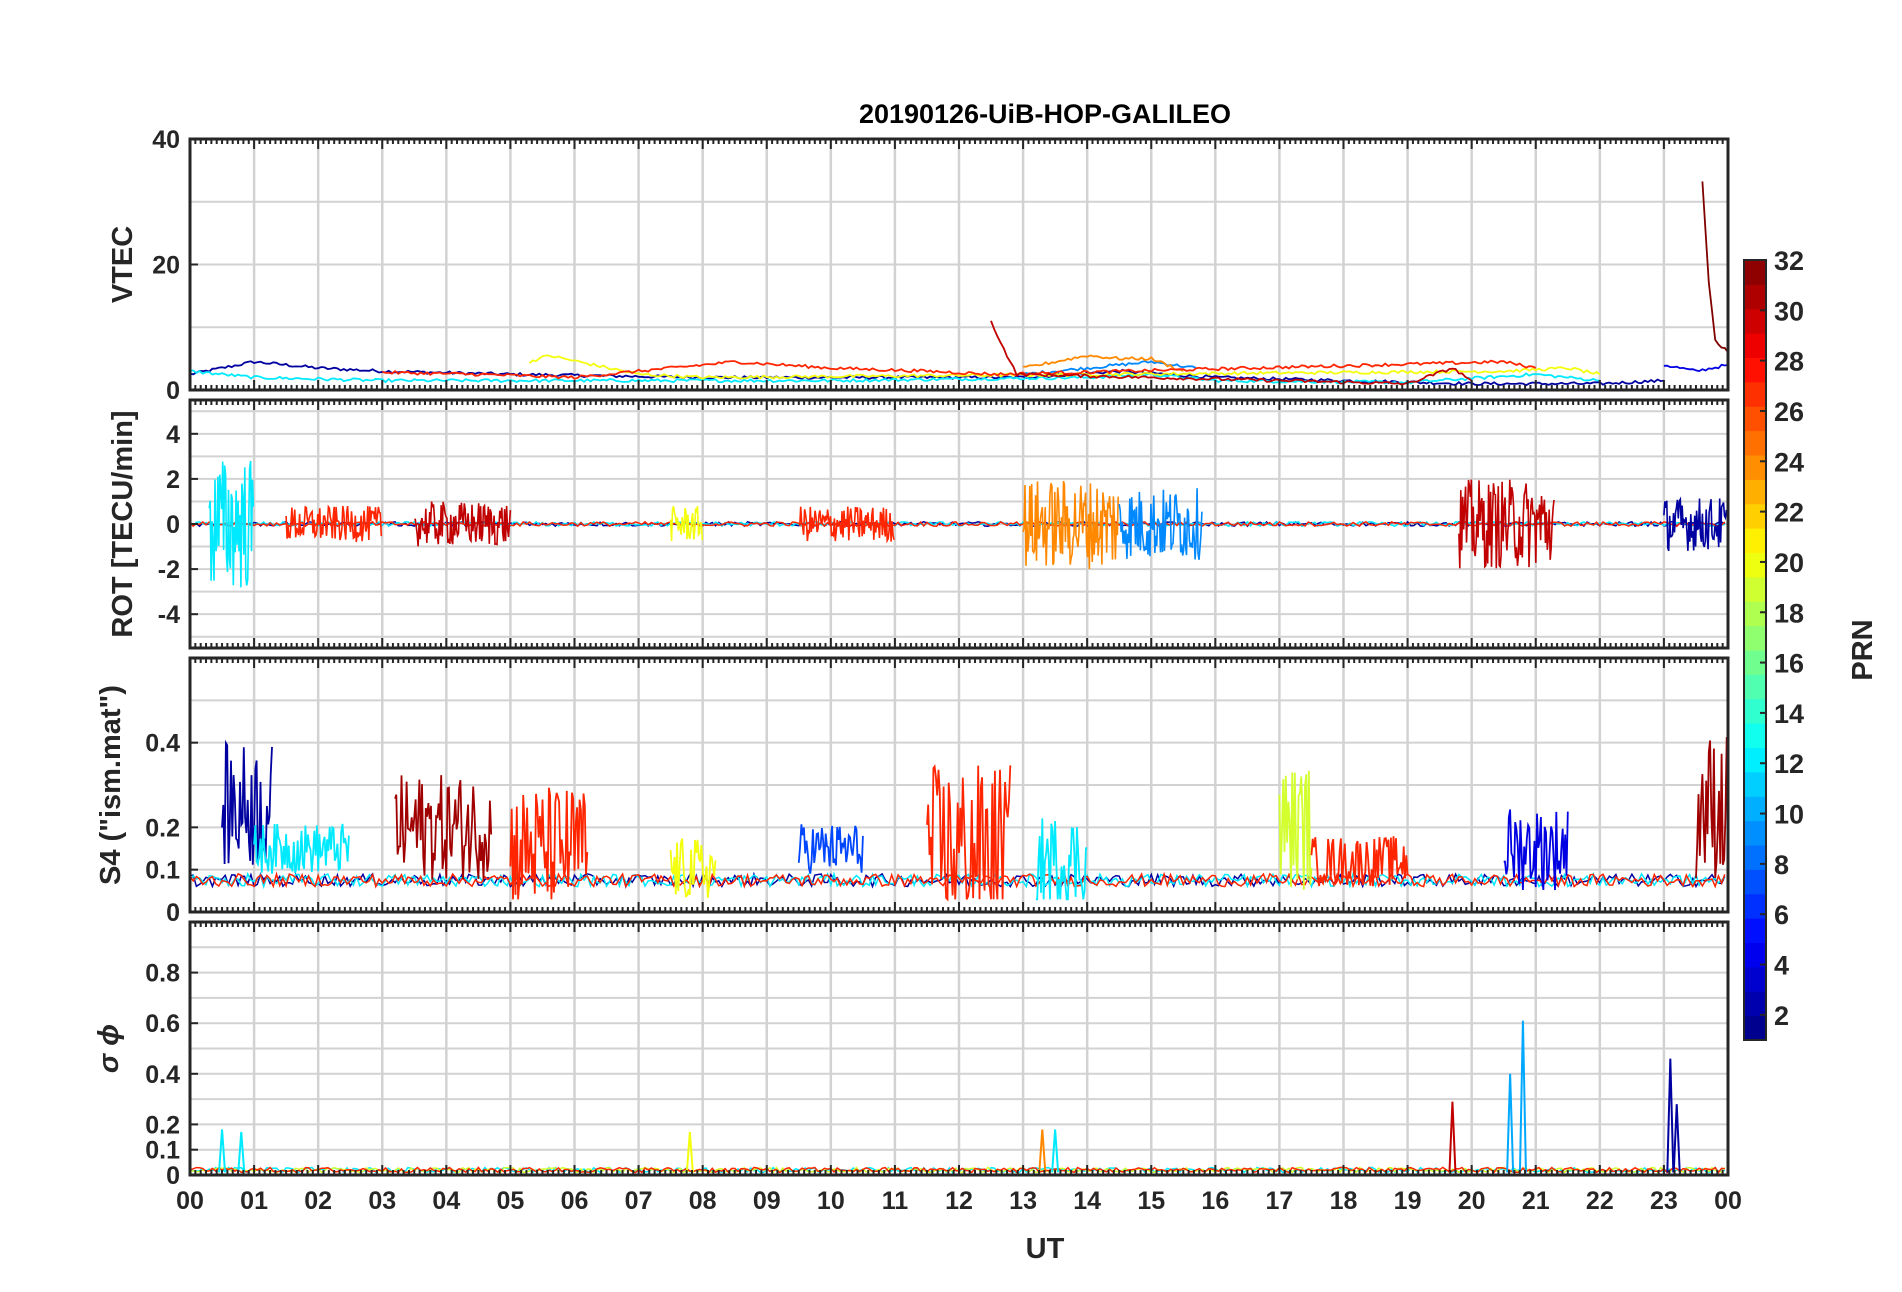  Describe the element at coordinates (254, 1201) in the screenshot. I see `x-tick-label: 01` at that location.